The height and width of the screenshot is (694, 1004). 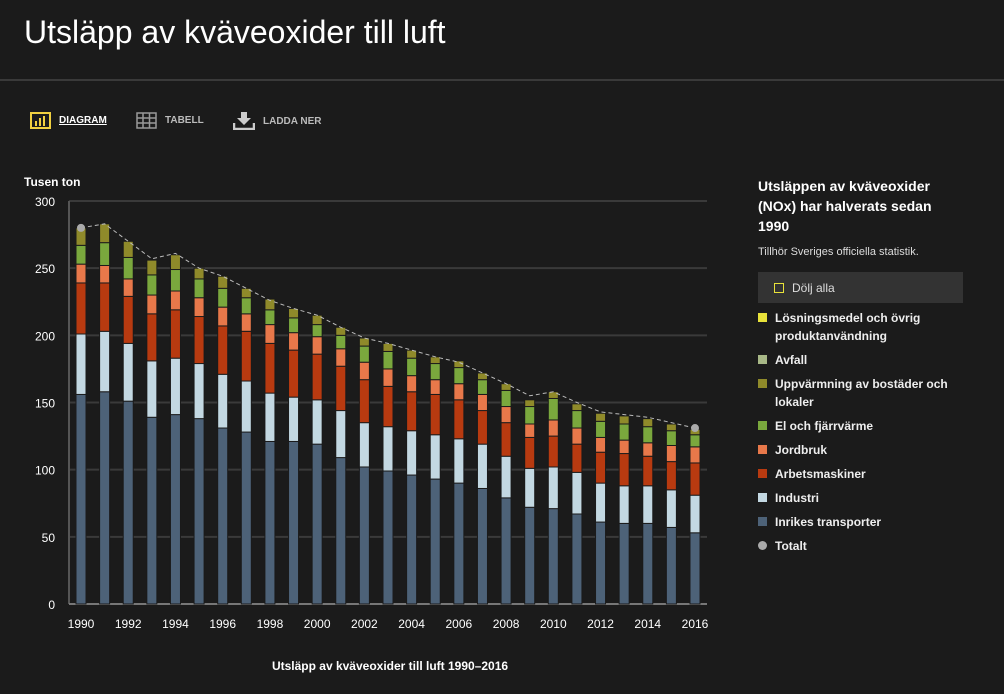 What do you see at coordinates (860, 474) in the screenshot?
I see `legend-item: Arbetsmaskiner` at bounding box center [860, 474].